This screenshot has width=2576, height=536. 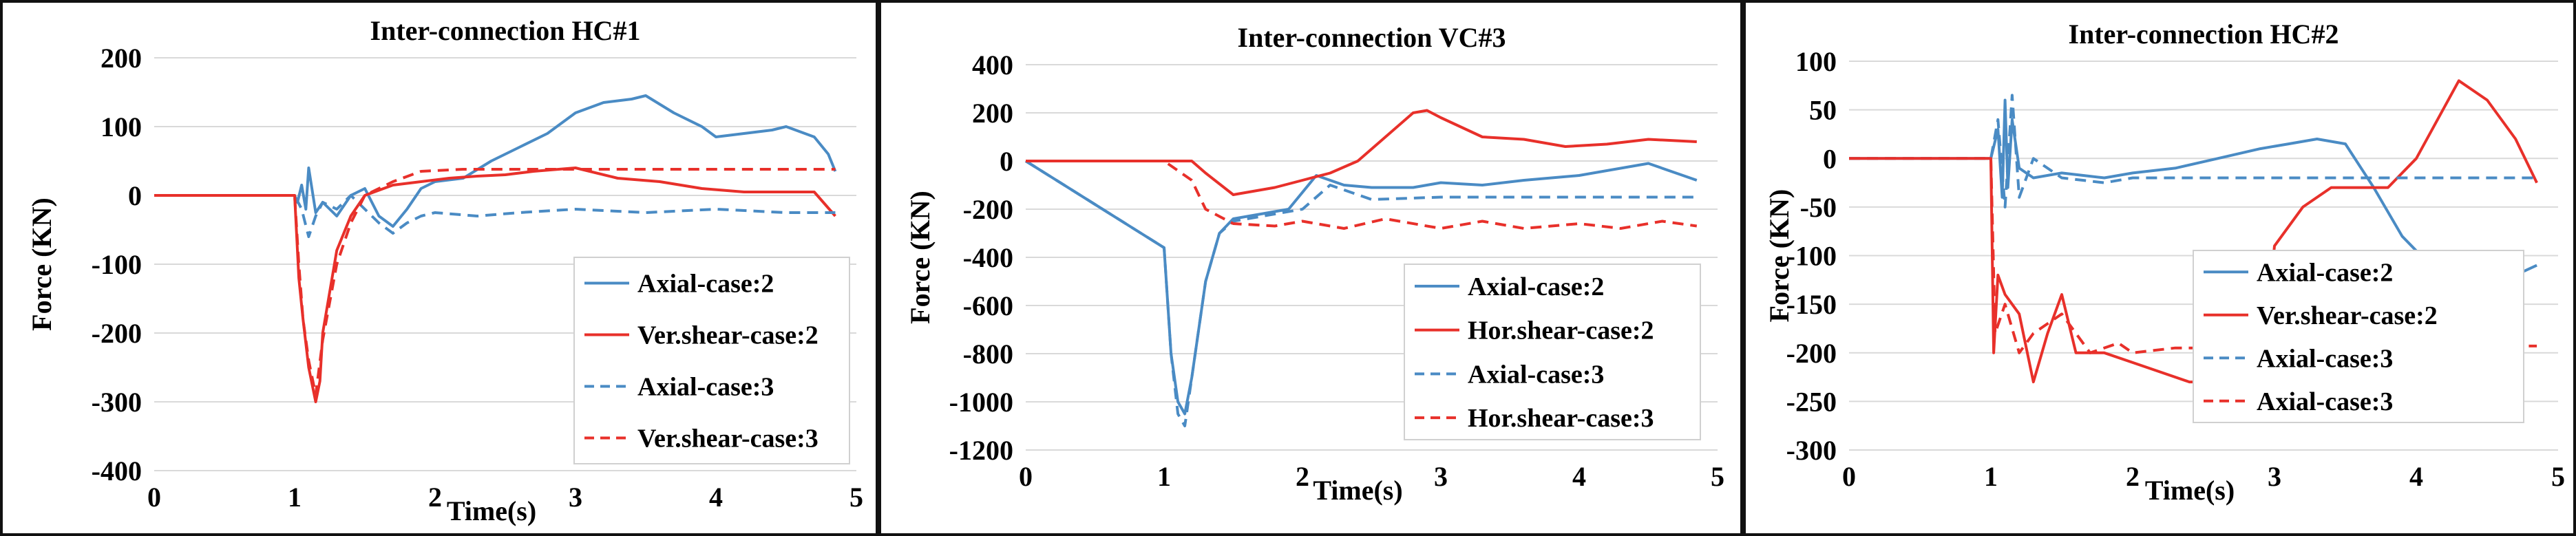 I want to click on y-tick-label: -50, so click(x=1818, y=207).